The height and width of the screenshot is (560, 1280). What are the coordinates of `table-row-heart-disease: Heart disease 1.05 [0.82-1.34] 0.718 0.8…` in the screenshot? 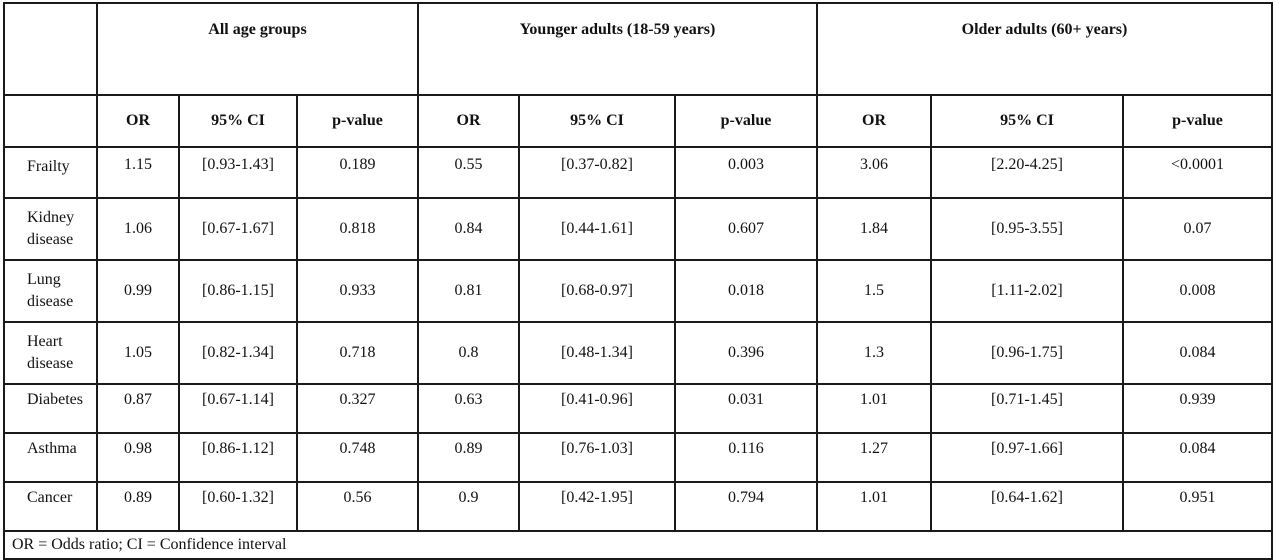 It's located at (638, 353).